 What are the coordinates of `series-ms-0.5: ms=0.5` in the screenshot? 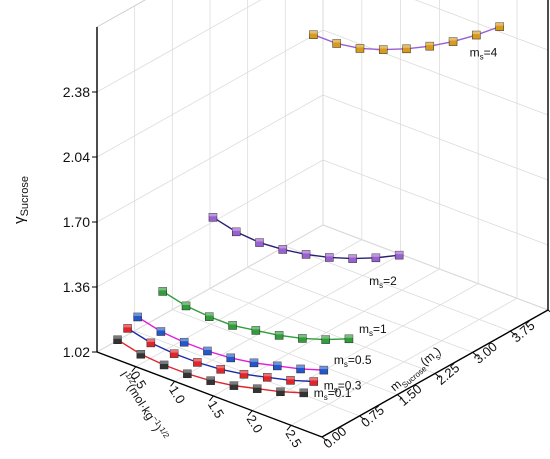 It's located at (252, 343).